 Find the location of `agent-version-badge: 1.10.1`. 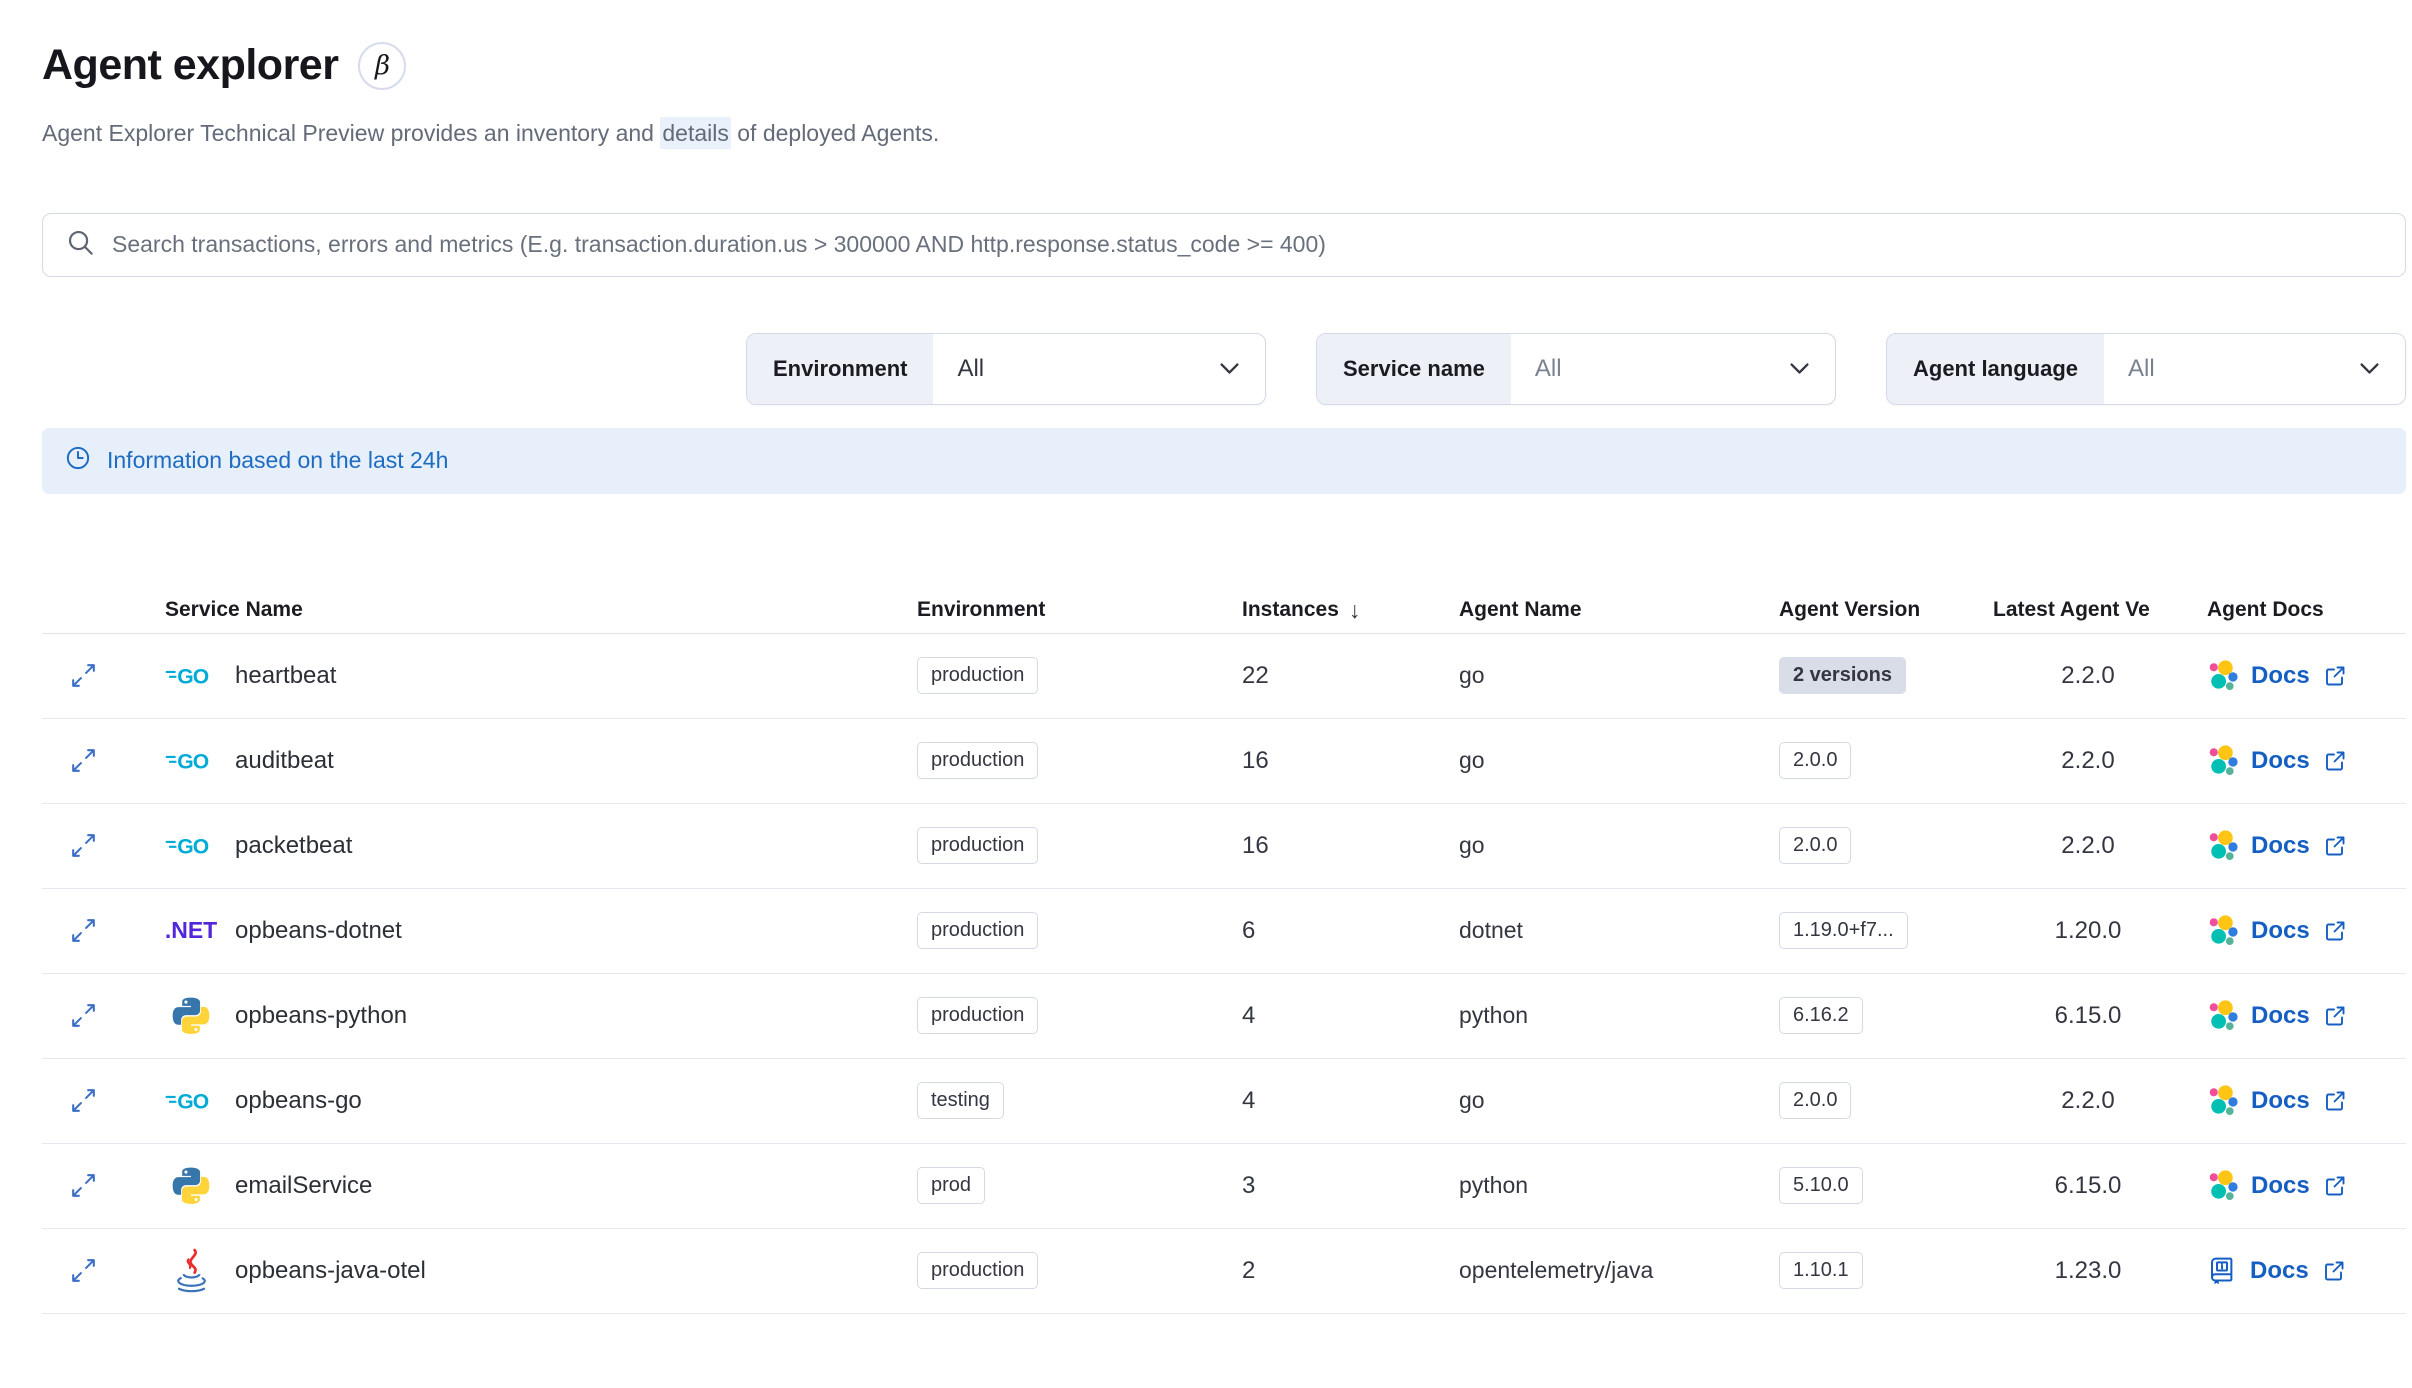

agent-version-badge: 1.10.1 is located at coordinates (1821, 1271).